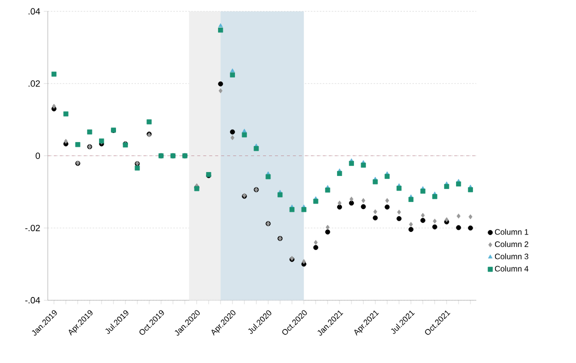 Image resolution: width=576 pixels, height=363 pixels. I want to click on y-tick-label: .04, so click(34, 11).